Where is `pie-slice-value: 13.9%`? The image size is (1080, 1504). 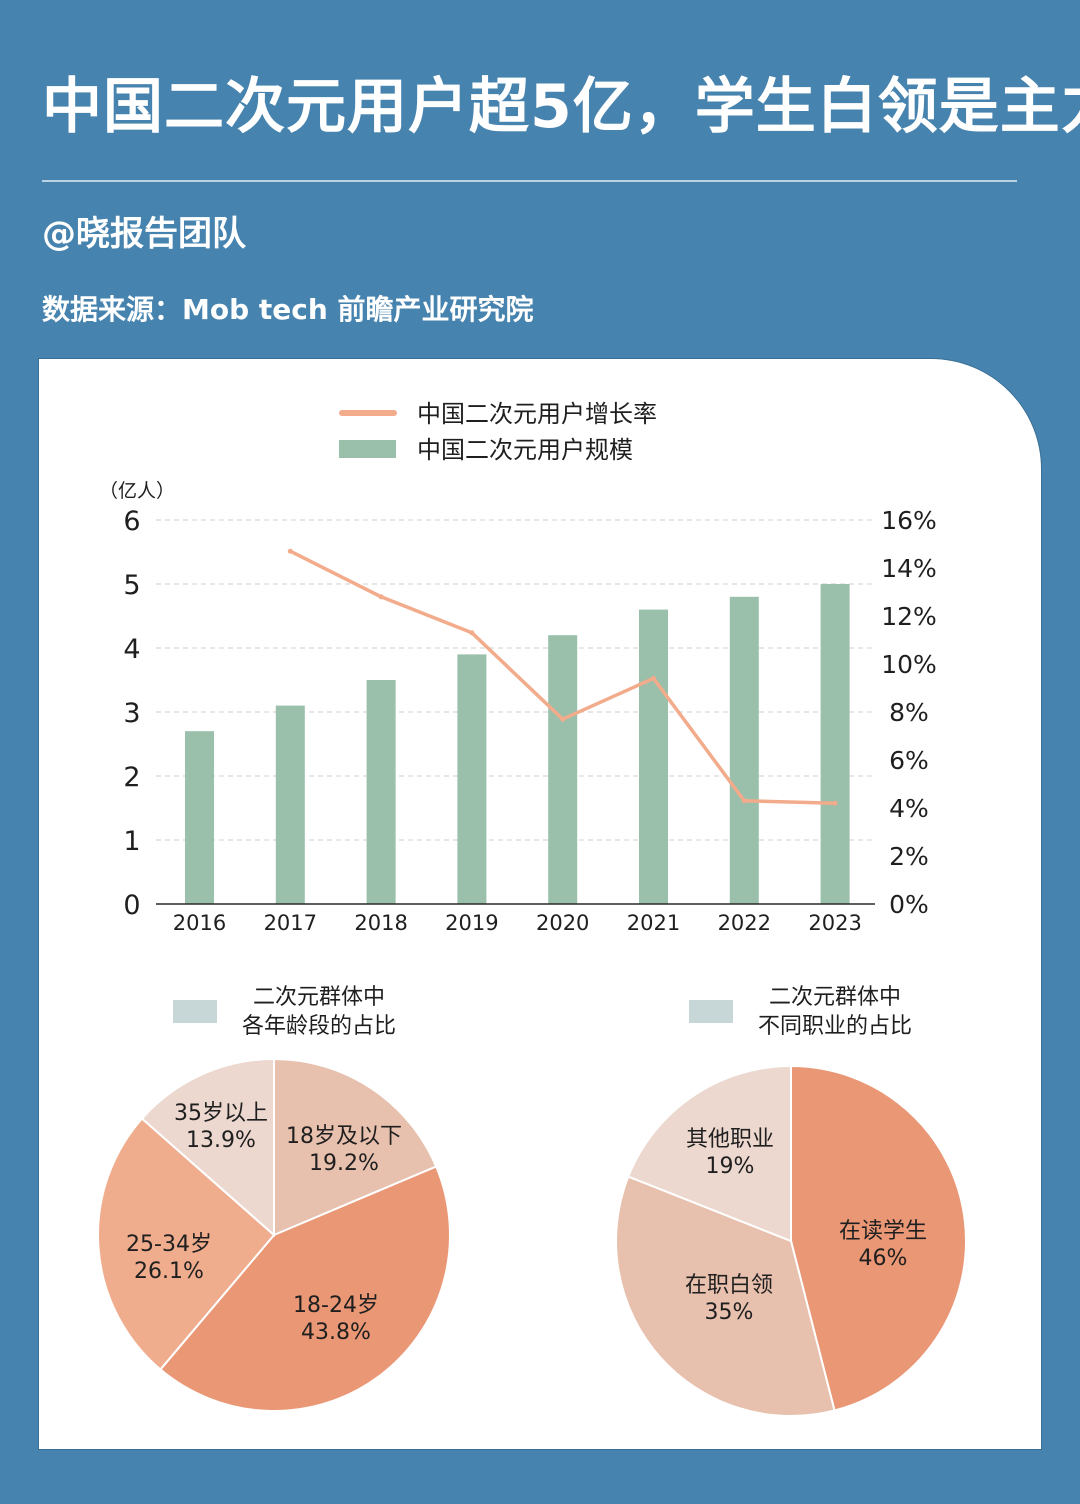
pie-slice-value: 13.9% is located at coordinates (221, 1140).